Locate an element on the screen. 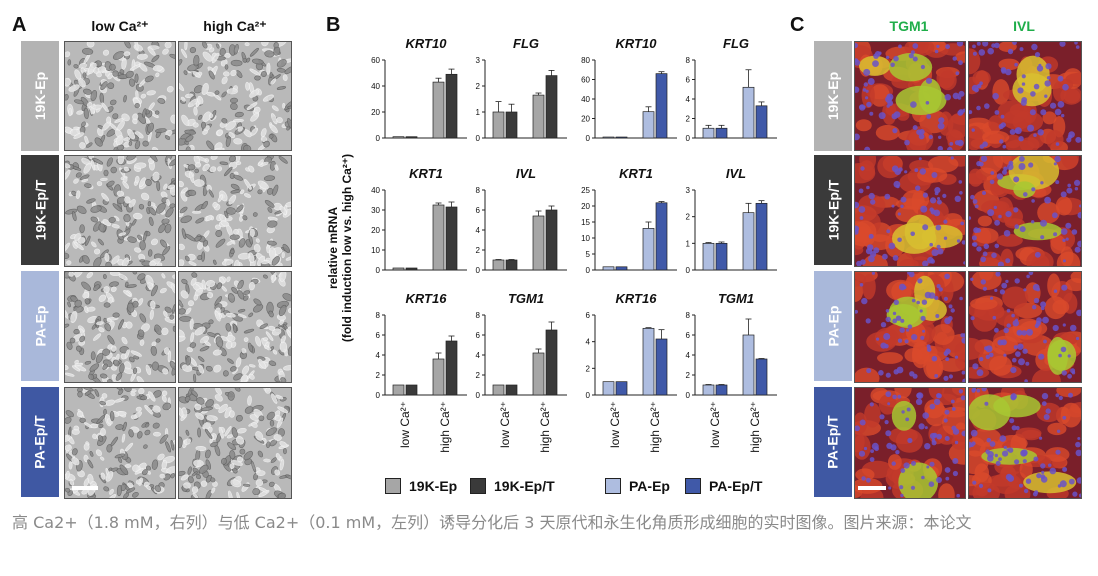  y-tick-label: 30 is located at coordinates (375, 210).